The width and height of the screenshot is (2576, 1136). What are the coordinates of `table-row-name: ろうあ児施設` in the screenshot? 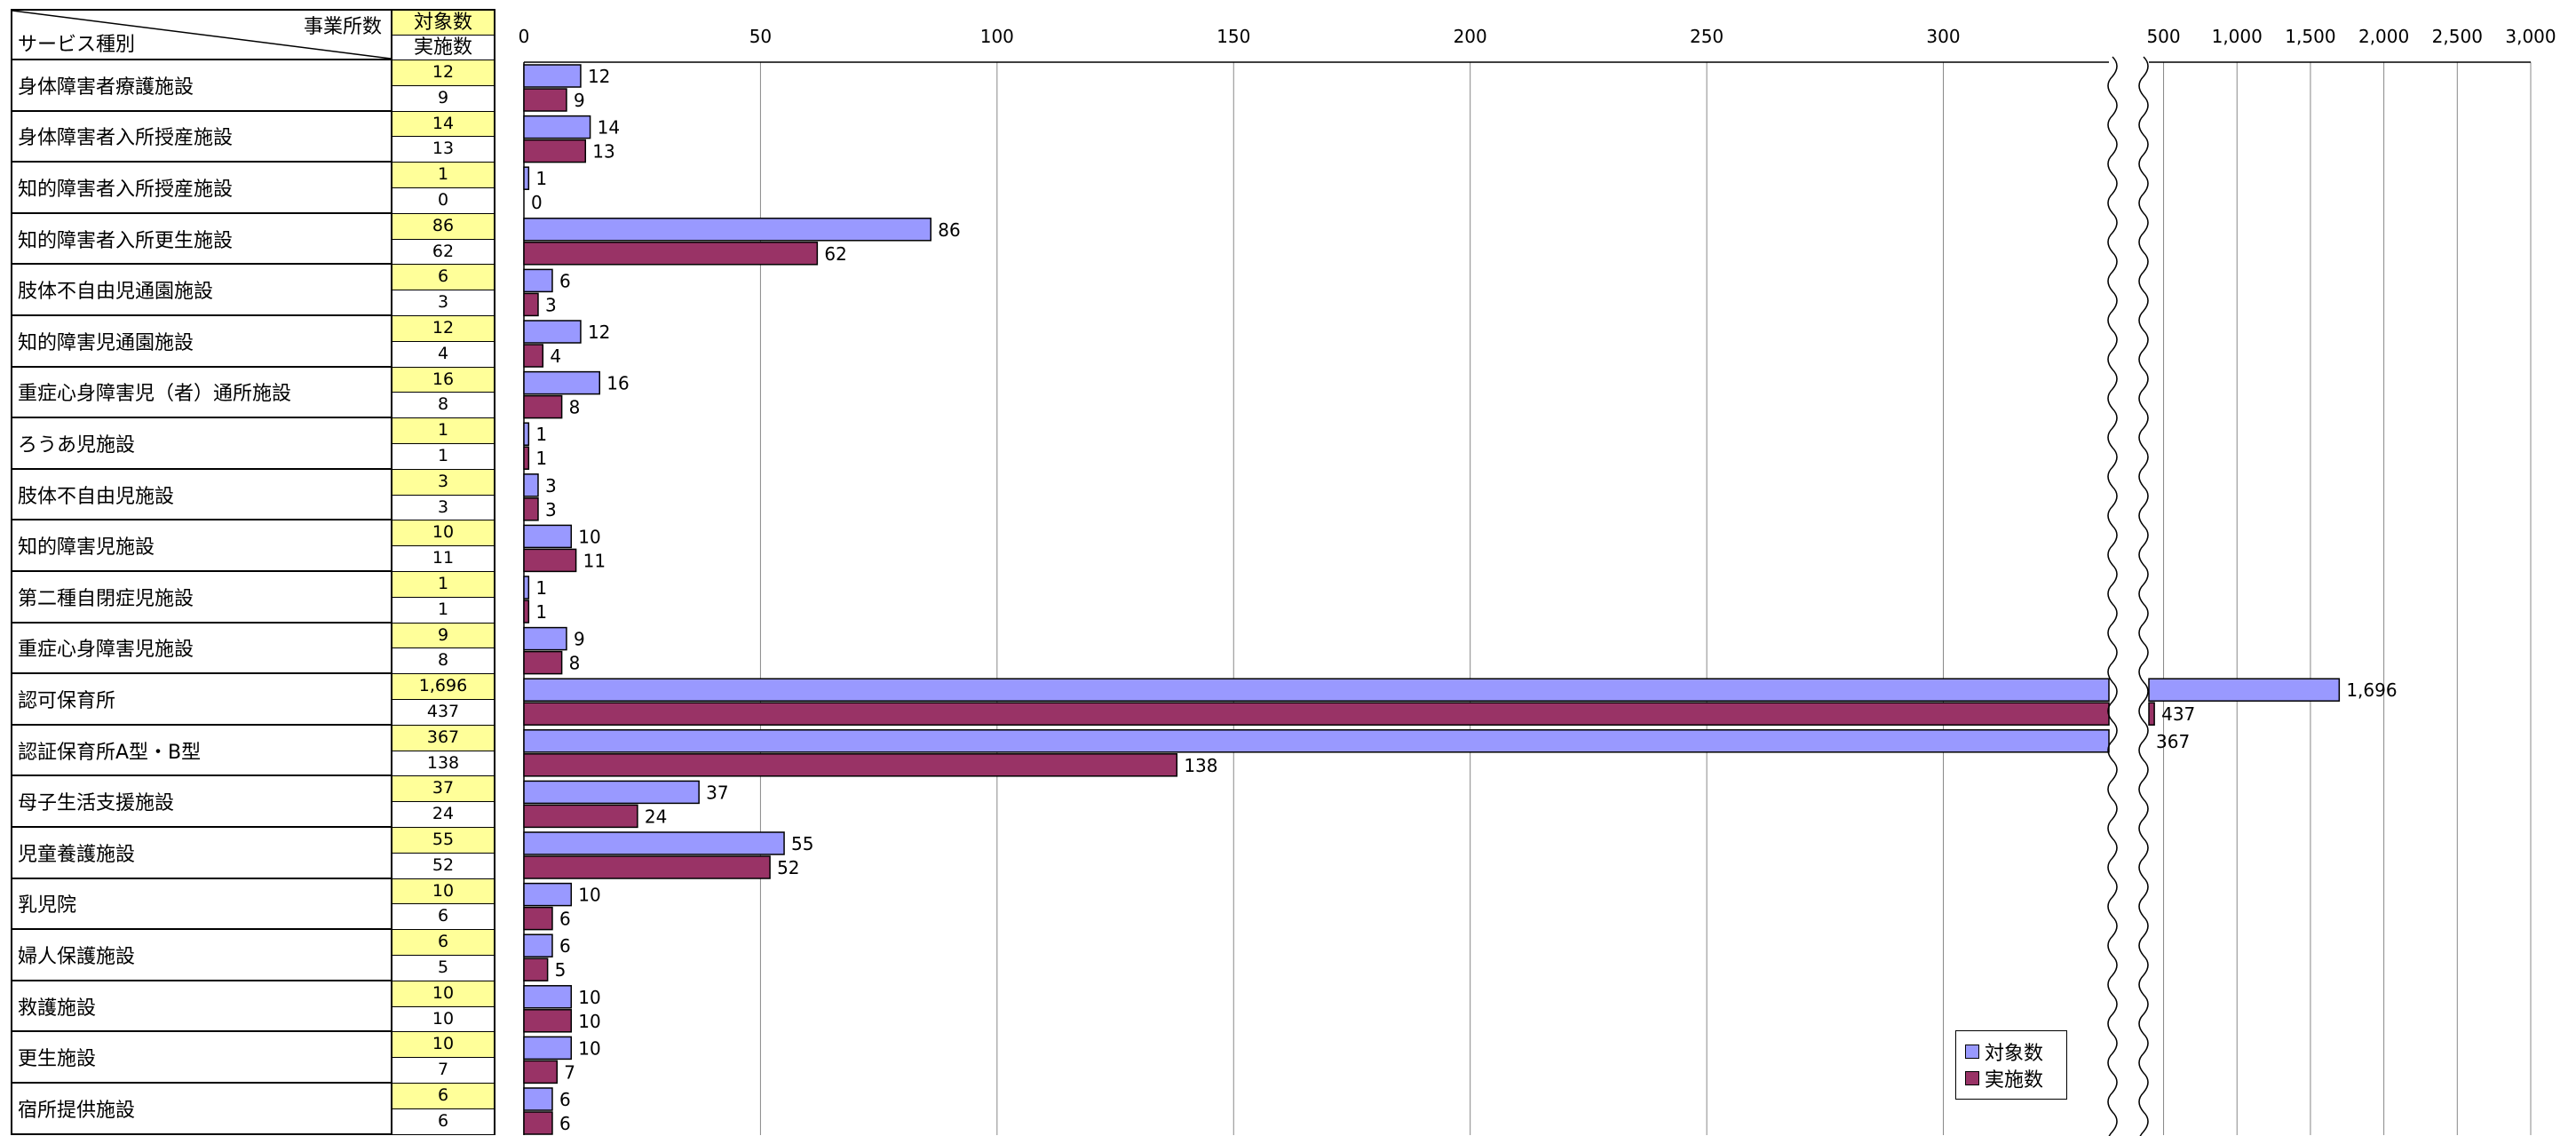 It's located at (202, 444).